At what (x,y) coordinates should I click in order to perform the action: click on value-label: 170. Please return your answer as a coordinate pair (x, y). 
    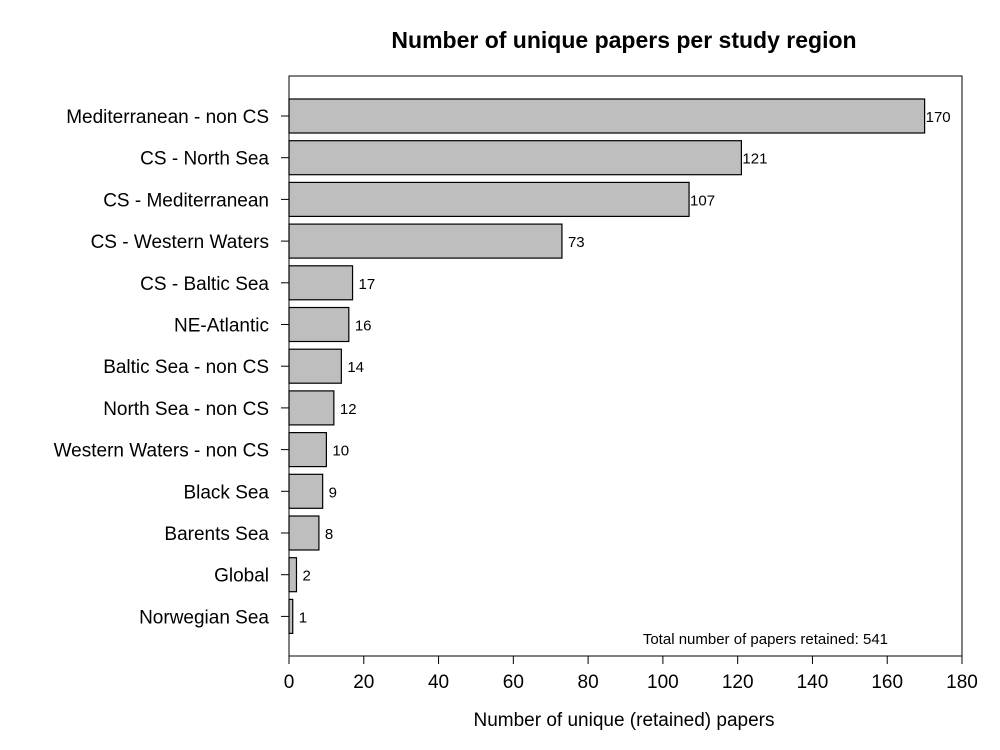
    Looking at the image, I should click on (938, 117).